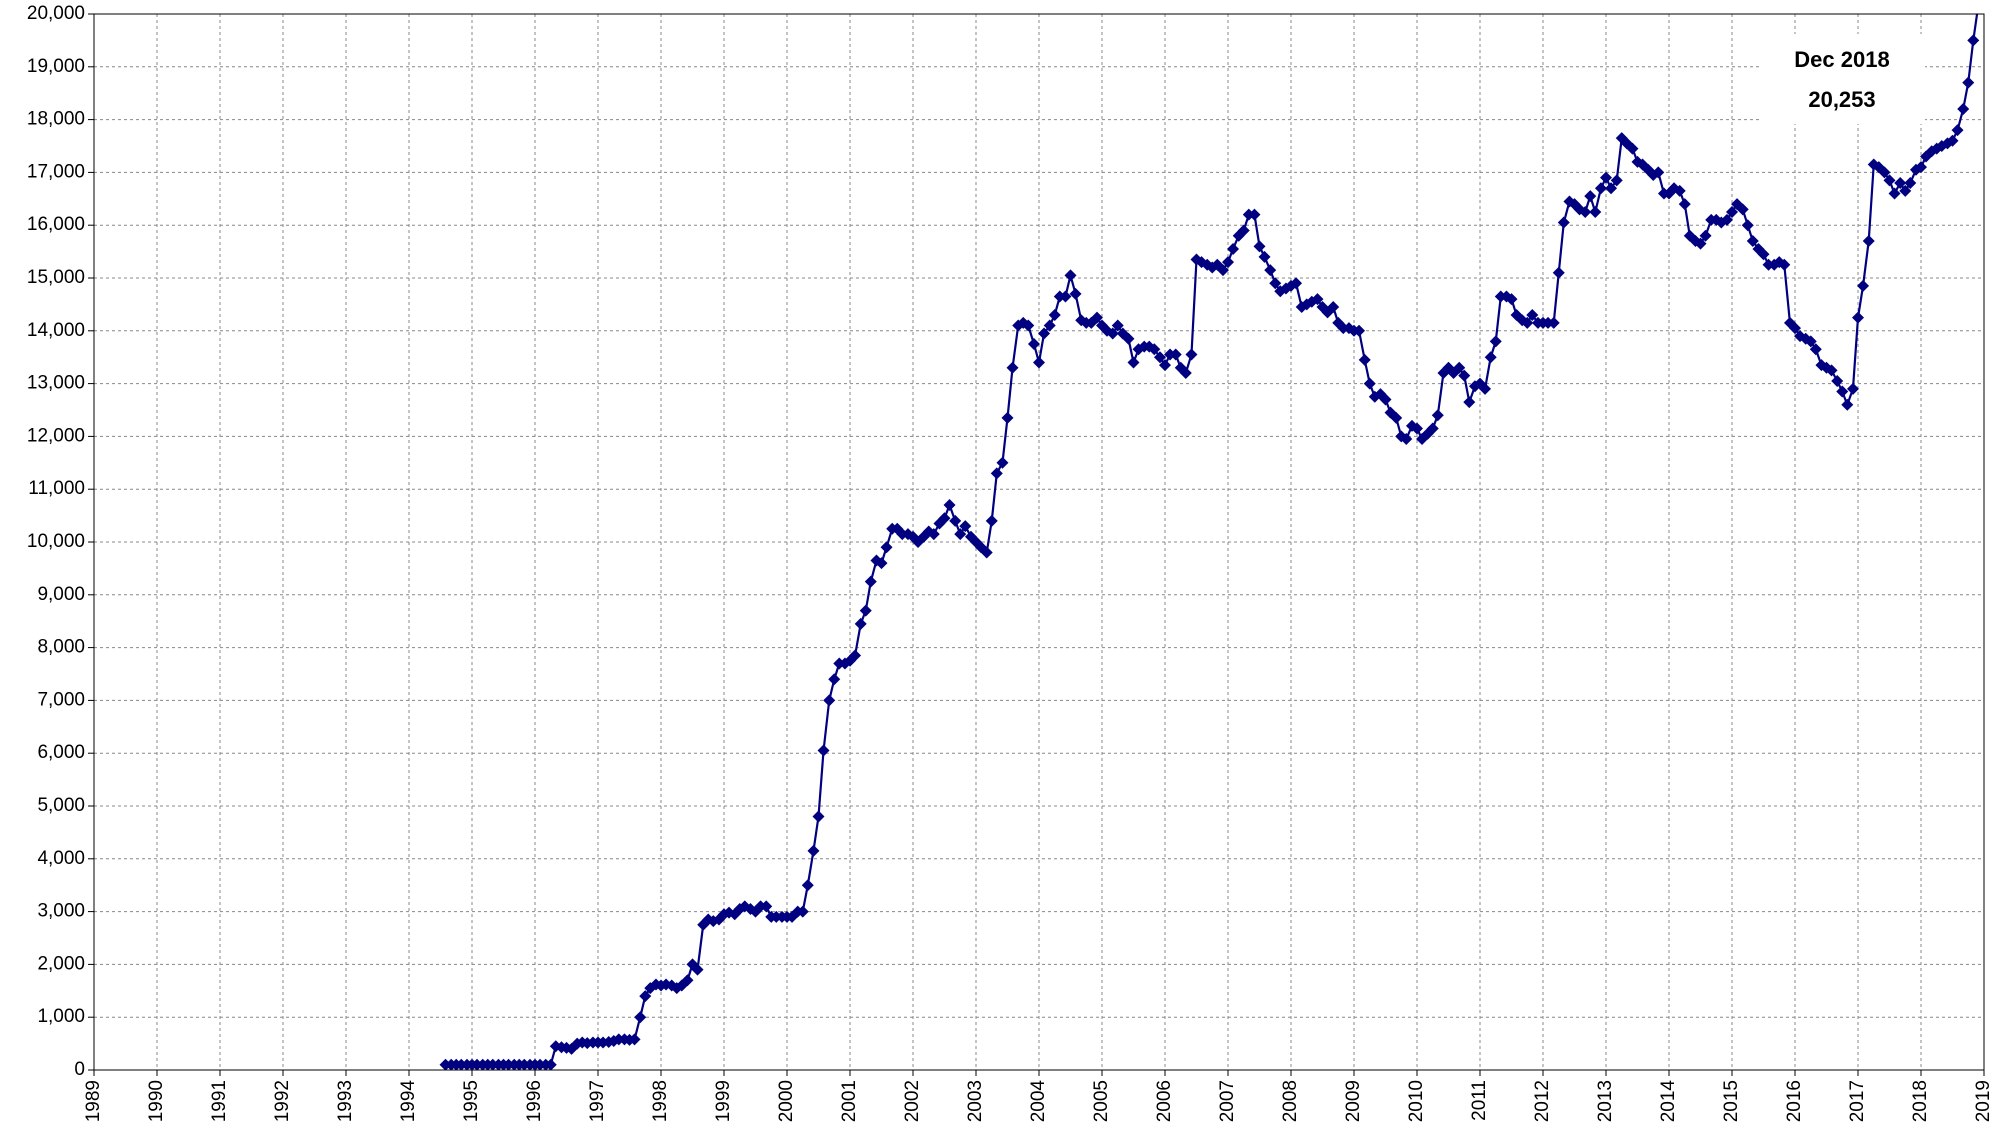 The width and height of the screenshot is (1997, 1133). What do you see at coordinates (1038, 1101) in the screenshot?
I see `x-tick-label: 2004` at bounding box center [1038, 1101].